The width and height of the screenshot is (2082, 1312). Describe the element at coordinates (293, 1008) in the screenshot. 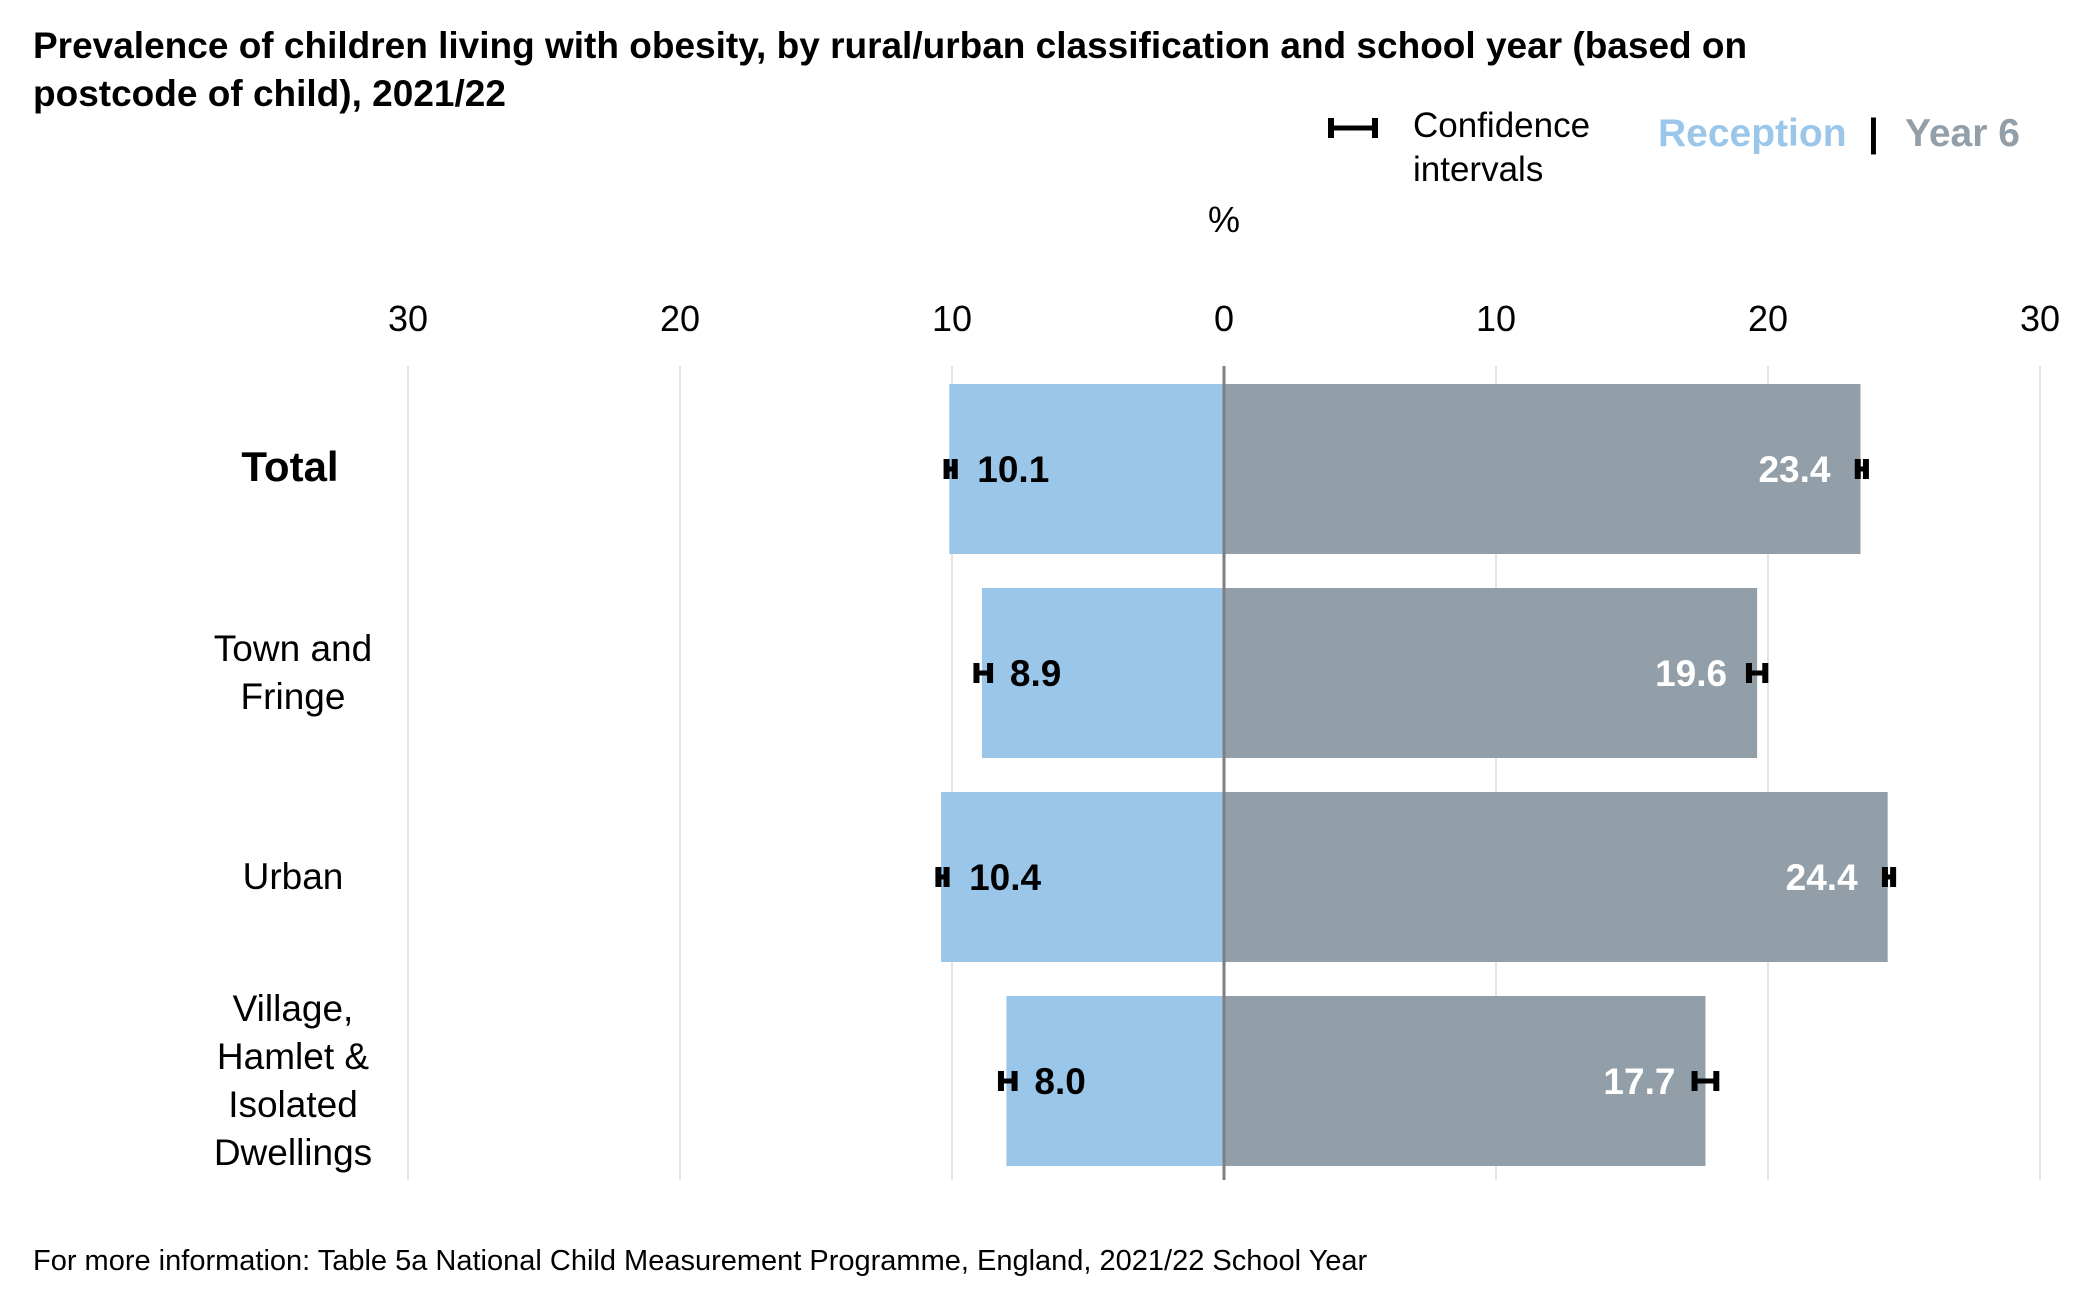

I see `category-label-line: Village,` at that location.